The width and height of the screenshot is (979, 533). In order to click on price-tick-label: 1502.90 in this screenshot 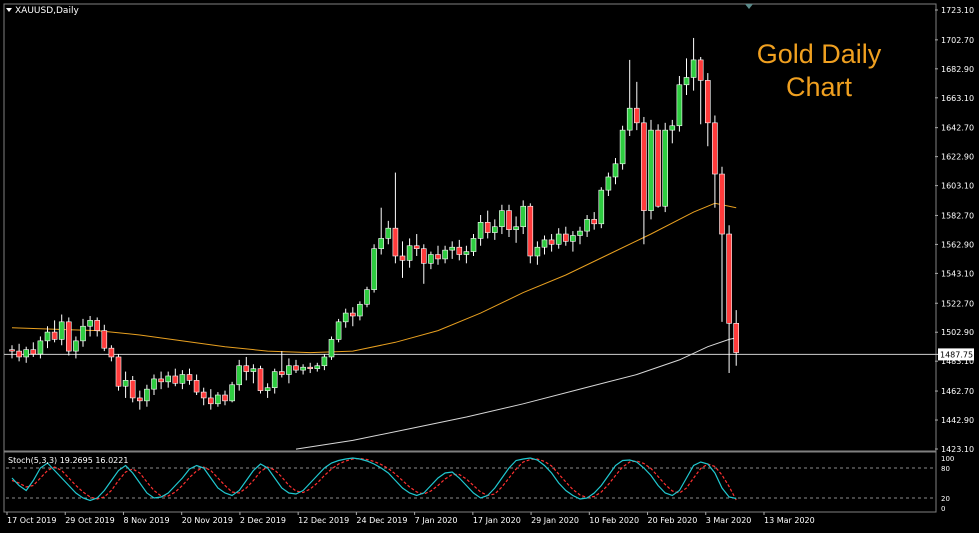, I will do `click(957, 332)`.